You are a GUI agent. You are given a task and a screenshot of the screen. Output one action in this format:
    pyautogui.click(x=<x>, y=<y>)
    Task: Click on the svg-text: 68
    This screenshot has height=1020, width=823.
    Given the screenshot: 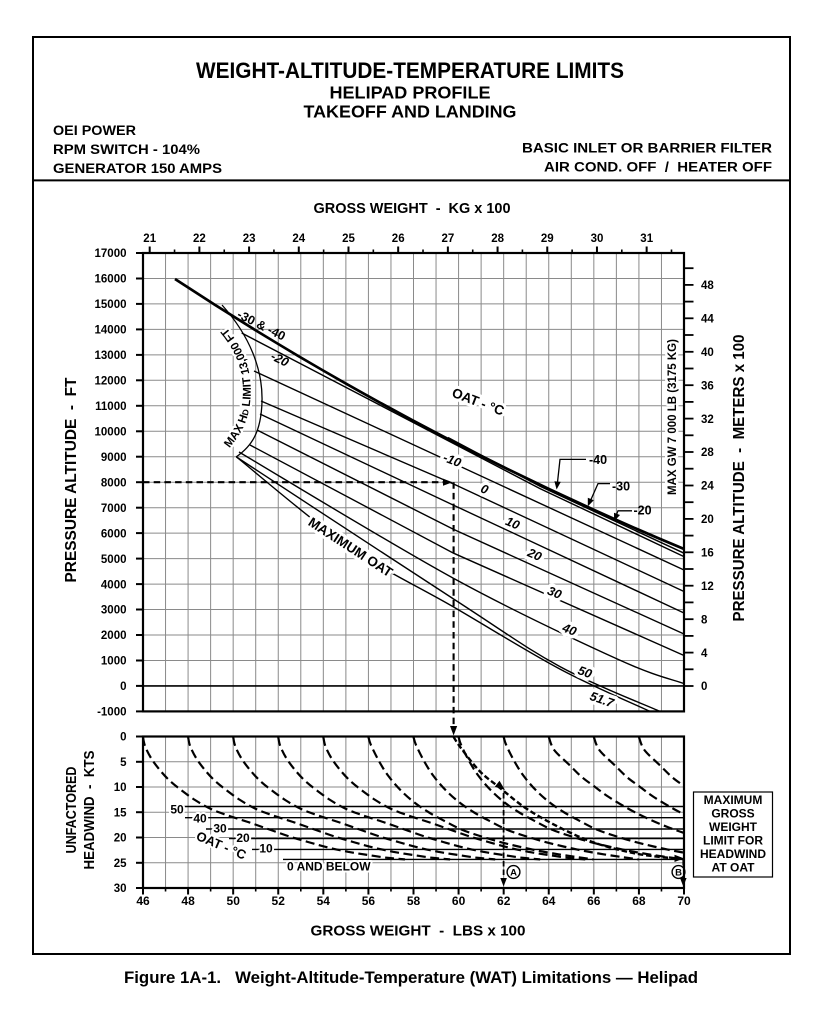 What is the action you would take?
    pyautogui.click(x=639, y=901)
    